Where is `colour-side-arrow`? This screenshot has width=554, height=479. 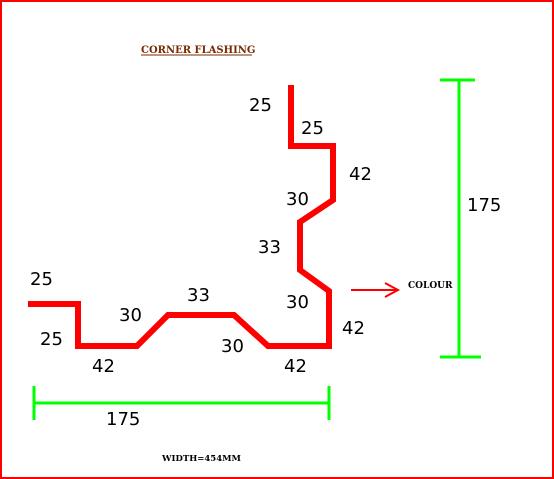
colour-side-arrow is located at coordinates (376, 290).